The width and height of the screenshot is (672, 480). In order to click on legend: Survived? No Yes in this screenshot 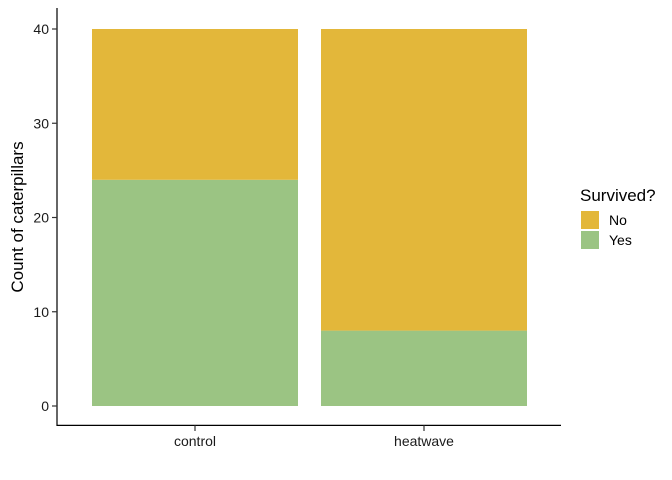, I will do `click(618, 217)`.